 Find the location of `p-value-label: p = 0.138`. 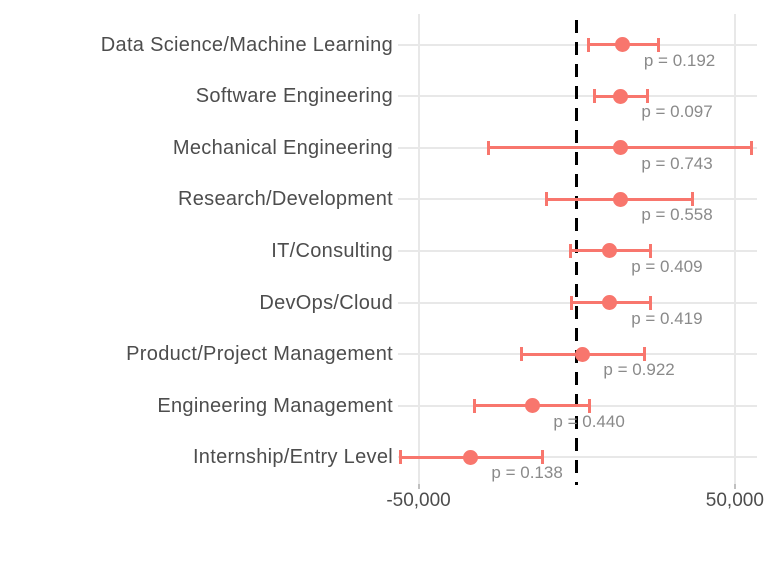

p-value-label: p = 0.138 is located at coordinates (527, 473).